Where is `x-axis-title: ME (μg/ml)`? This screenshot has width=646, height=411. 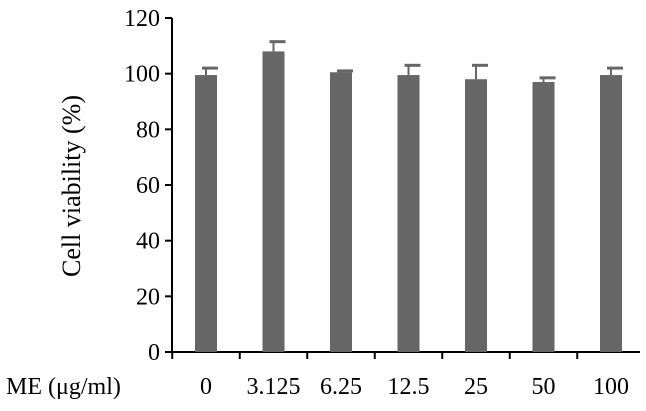 x-axis-title: ME (μg/ml) is located at coordinates (63, 387).